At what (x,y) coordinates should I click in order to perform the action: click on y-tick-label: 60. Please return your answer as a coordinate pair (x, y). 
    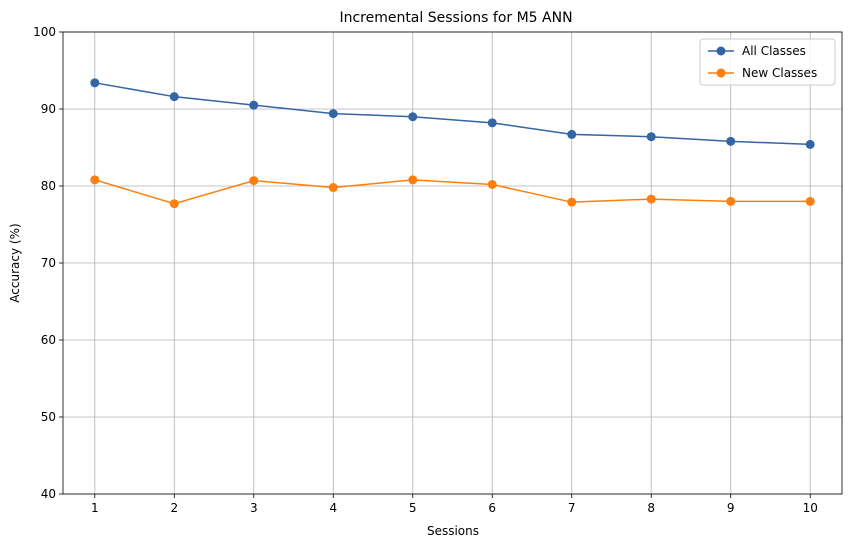
    Looking at the image, I should click on (48, 340).